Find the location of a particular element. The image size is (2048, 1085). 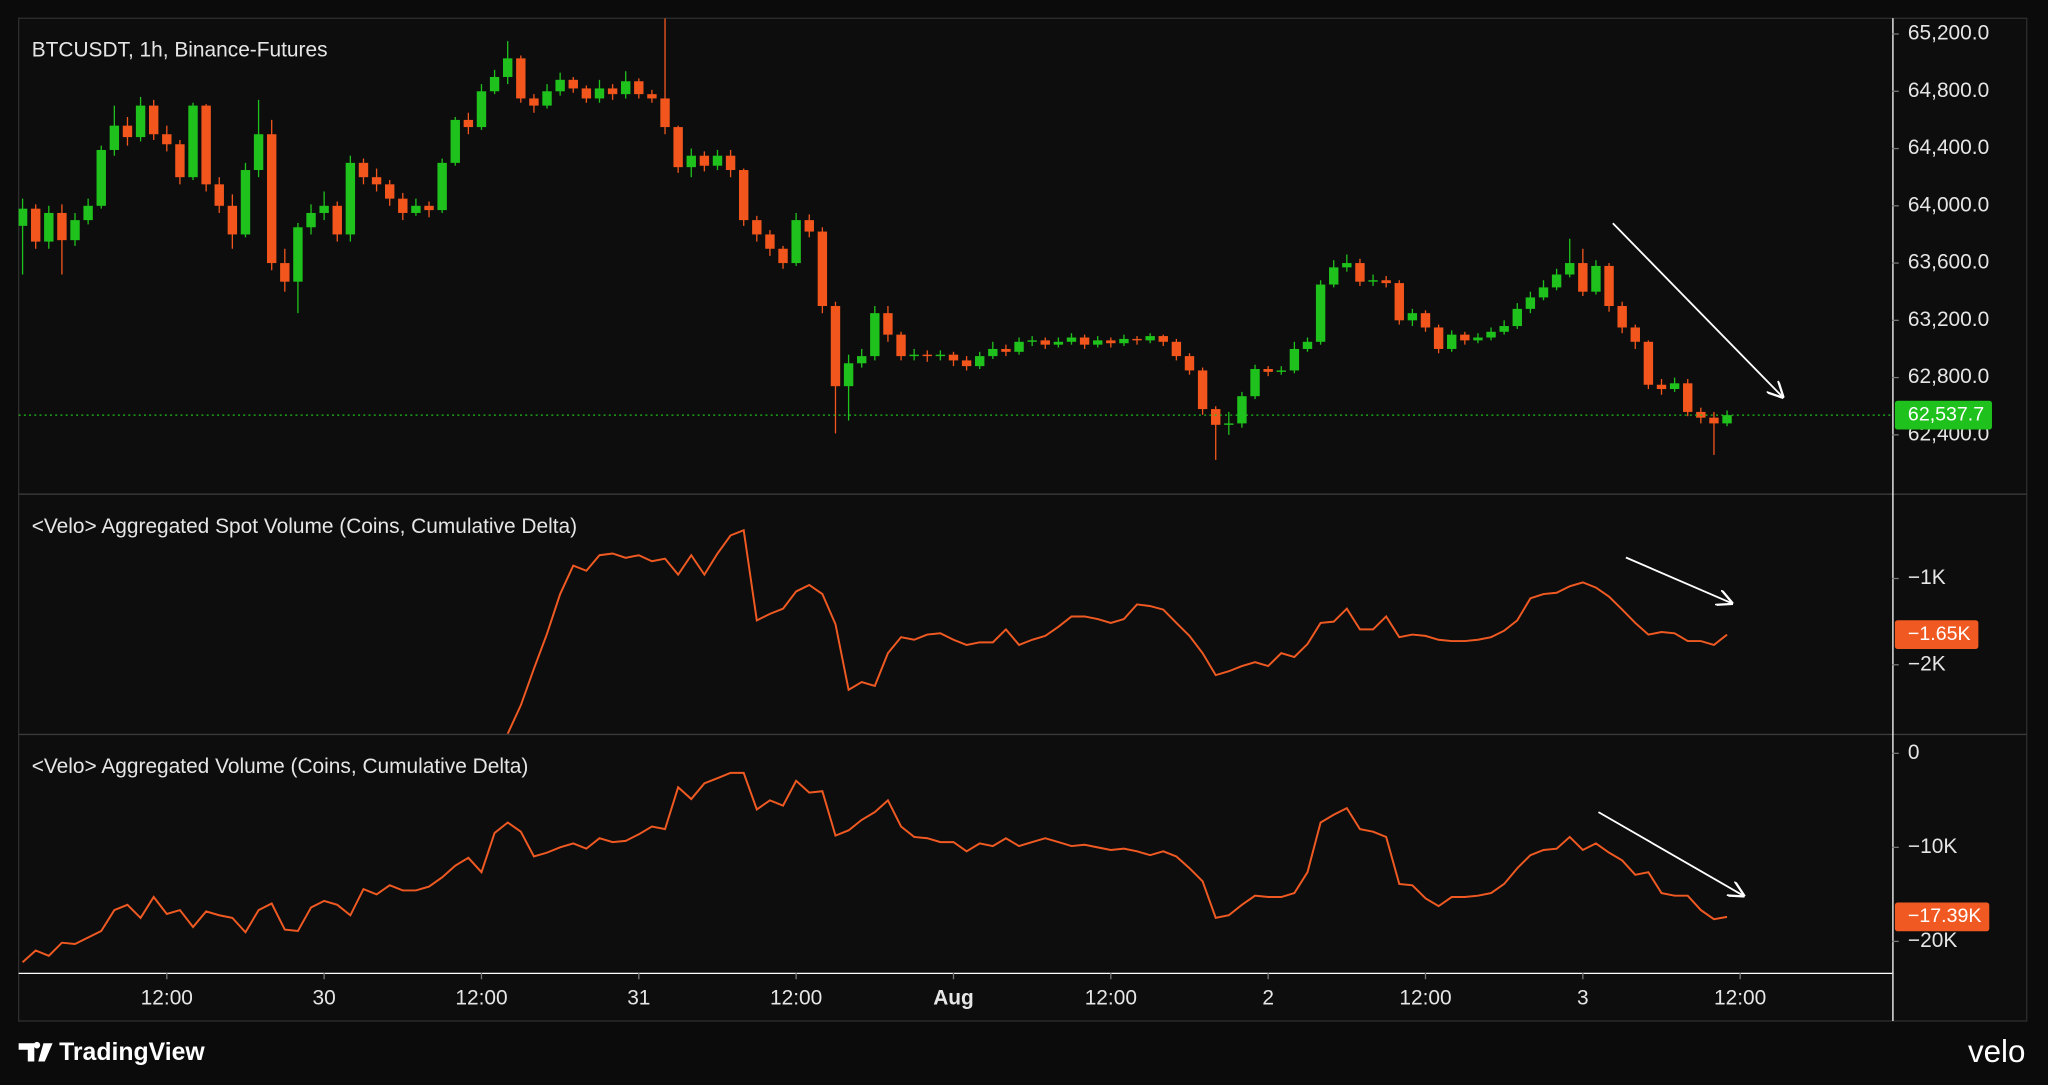

y-tick-label: 62,800.0 is located at coordinates (1948, 376).